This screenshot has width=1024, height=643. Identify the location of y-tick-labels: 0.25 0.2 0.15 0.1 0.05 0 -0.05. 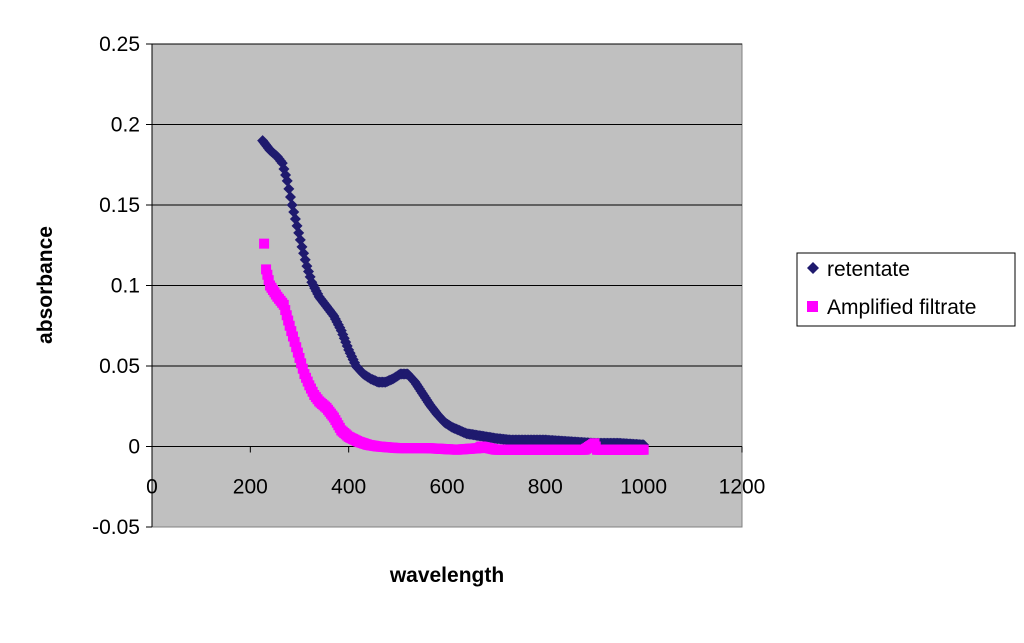
(116, 286).